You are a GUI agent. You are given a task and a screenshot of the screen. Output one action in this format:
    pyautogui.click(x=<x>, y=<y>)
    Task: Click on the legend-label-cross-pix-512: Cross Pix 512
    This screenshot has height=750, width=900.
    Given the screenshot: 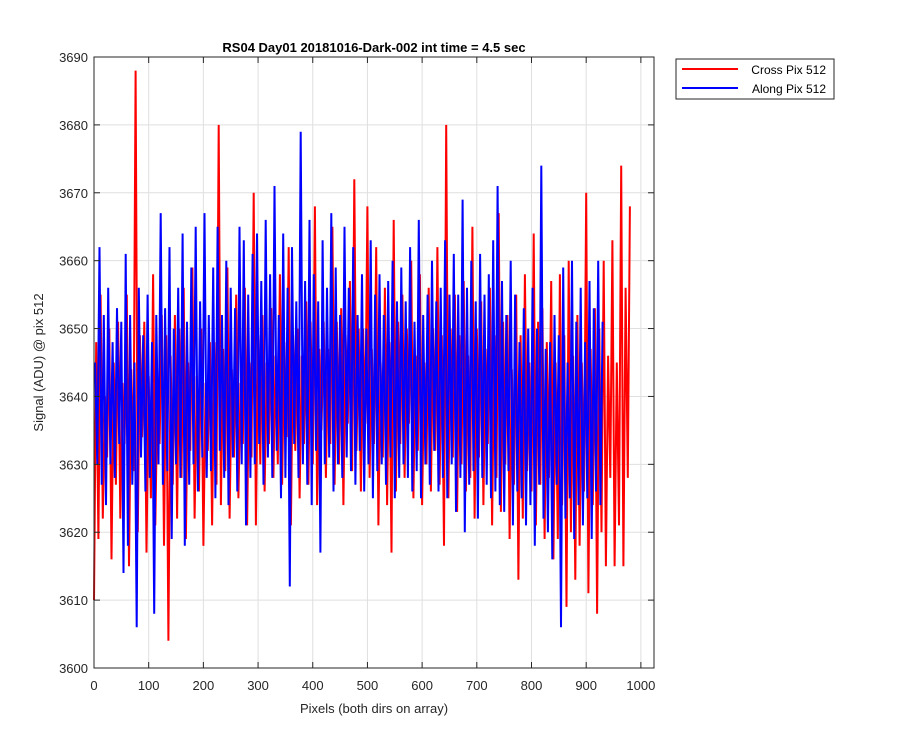 What is the action you would take?
    pyautogui.click(x=788, y=70)
    